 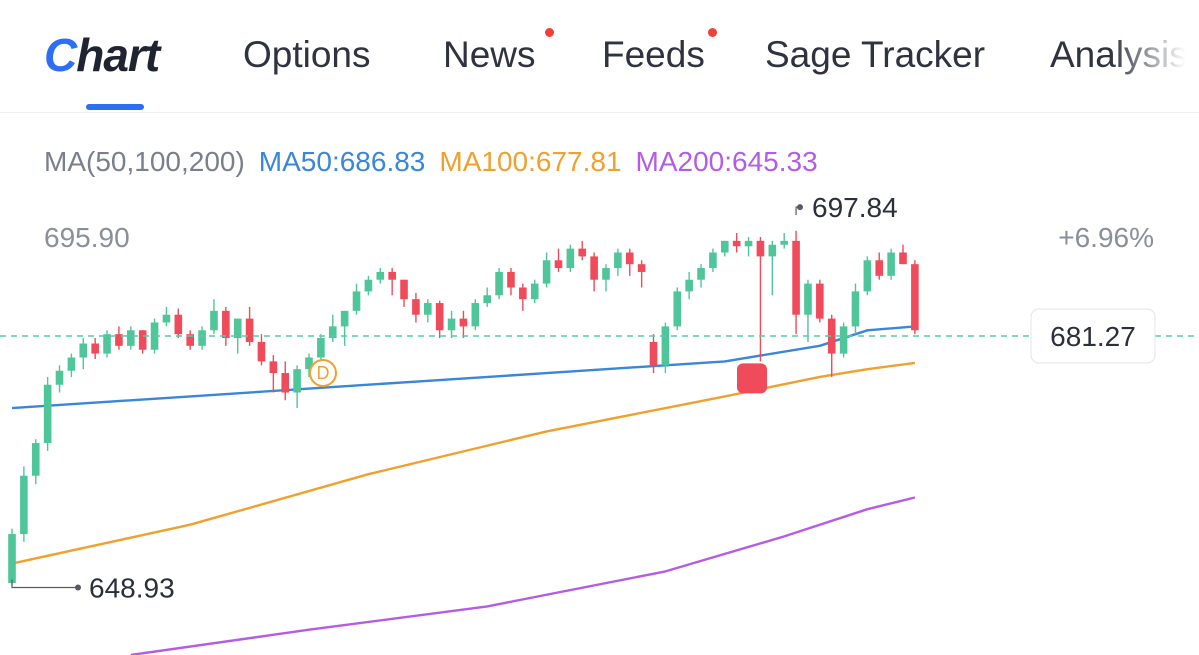 I want to click on event-marker-square, so click(x=752, y=378).